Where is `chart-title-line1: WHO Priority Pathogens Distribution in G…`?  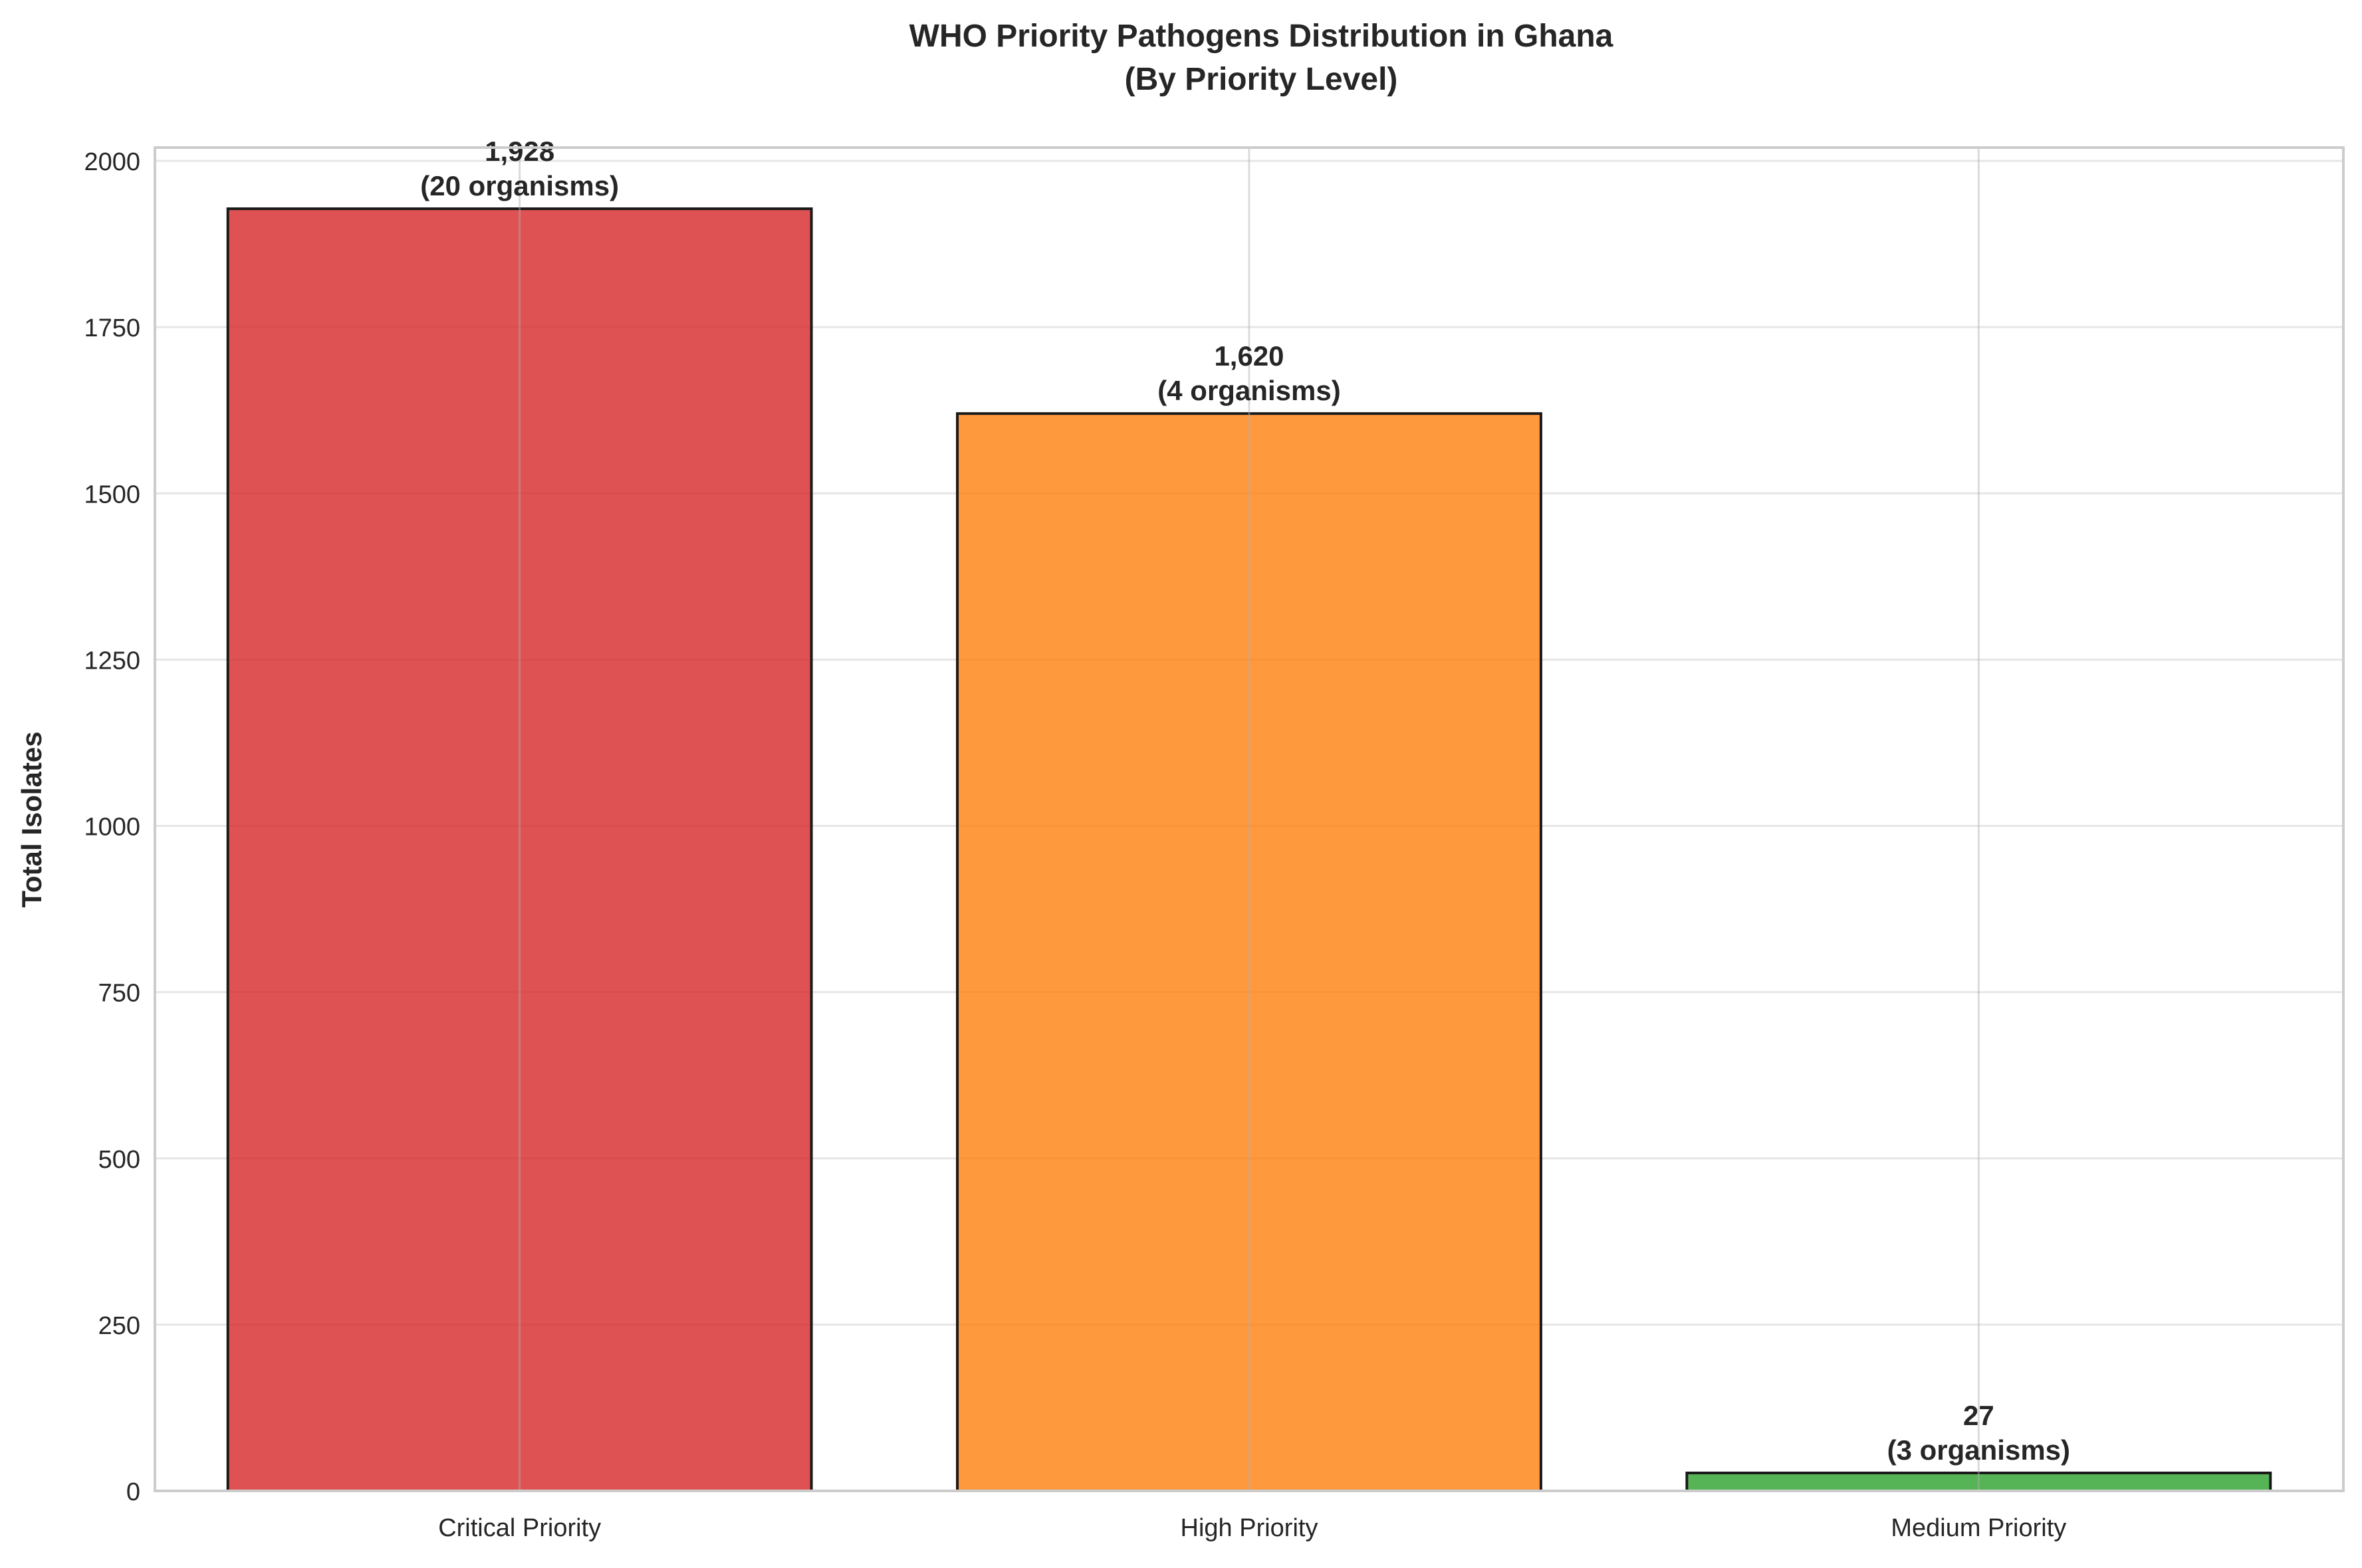
chart-title-line1: WHO Priority Pathogens Distribution in G… is located at coordinates (1261, 36).